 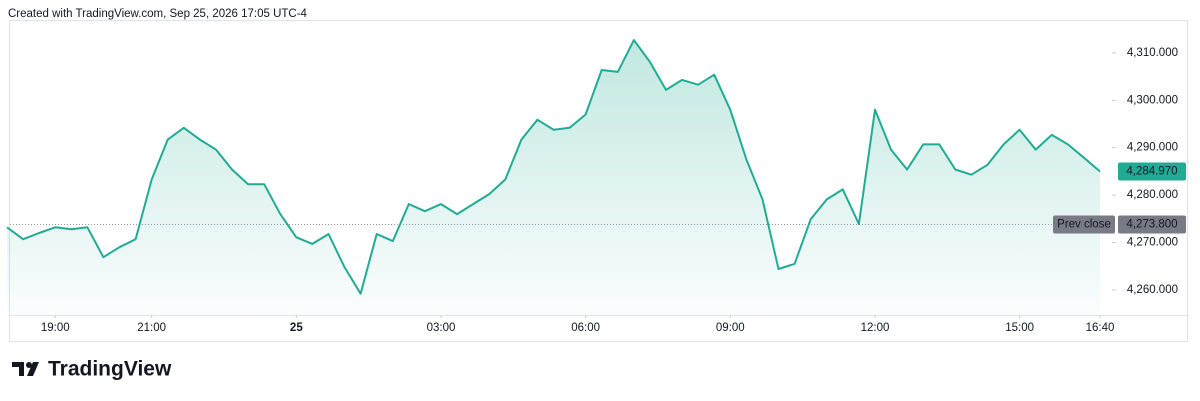 What do you see at coordinates (1019, 328) in the screenshot?
I see `x-tick-label: 15:00` at bounding box center [1019, 328].